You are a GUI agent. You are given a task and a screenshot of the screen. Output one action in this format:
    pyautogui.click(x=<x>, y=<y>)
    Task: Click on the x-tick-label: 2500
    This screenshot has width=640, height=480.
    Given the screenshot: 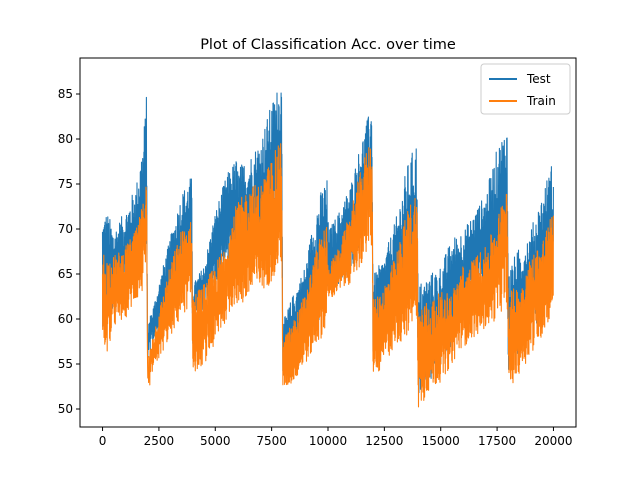 What is the action you would take?
    pyautogui.click(x=159, y=441)
    